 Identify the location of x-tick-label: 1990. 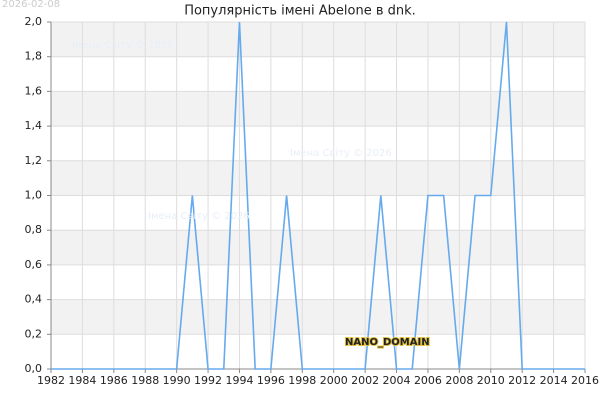
(177, 380).